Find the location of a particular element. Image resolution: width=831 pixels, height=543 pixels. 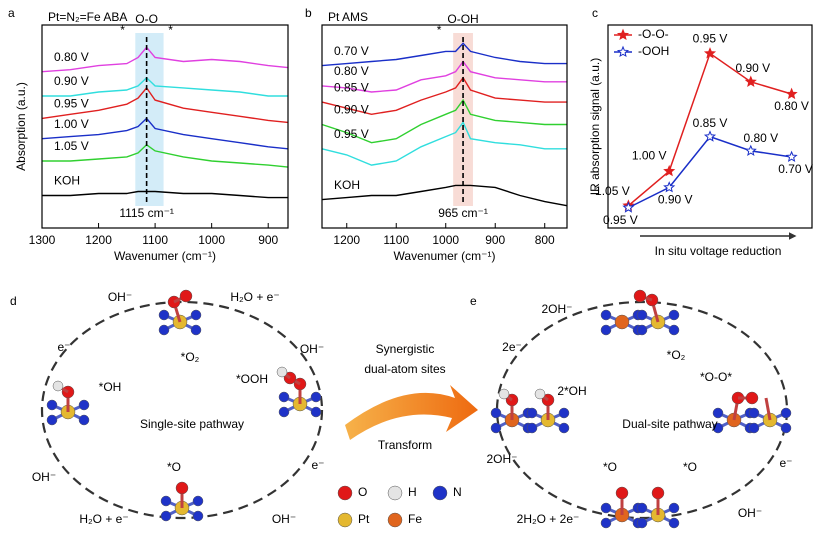

peak-band is located at coordinates (149, 119).